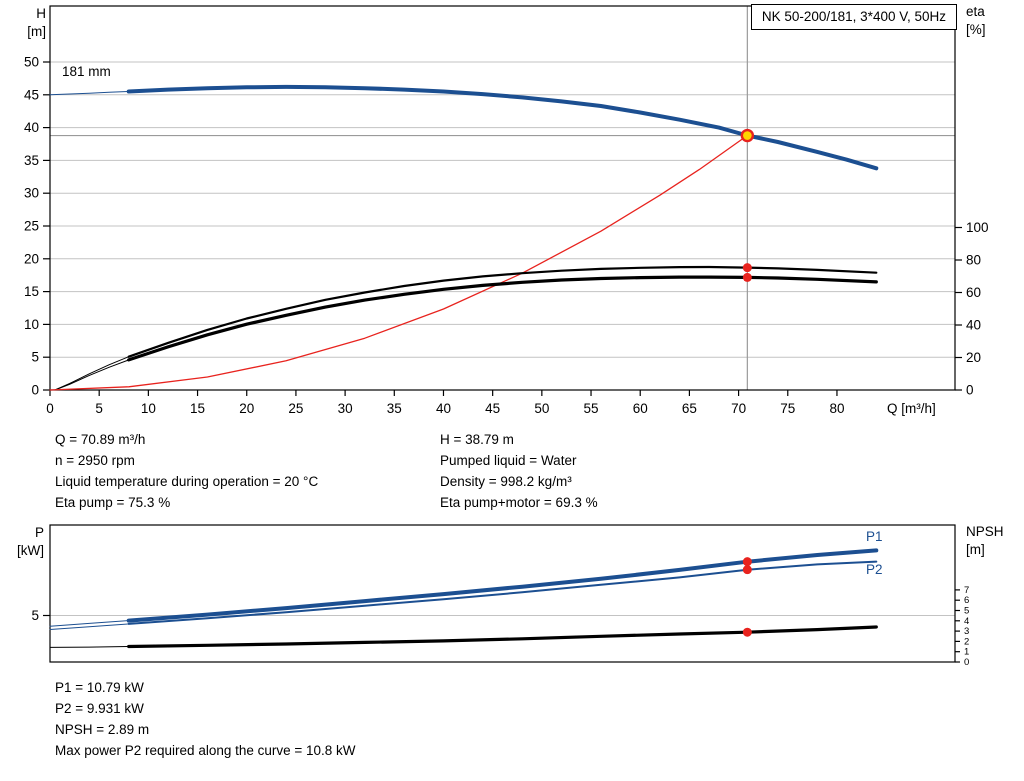 The width and height of the screenshot is (1024, 781). I want to click on right-axis-tick-label: 5, so click(966, 611).